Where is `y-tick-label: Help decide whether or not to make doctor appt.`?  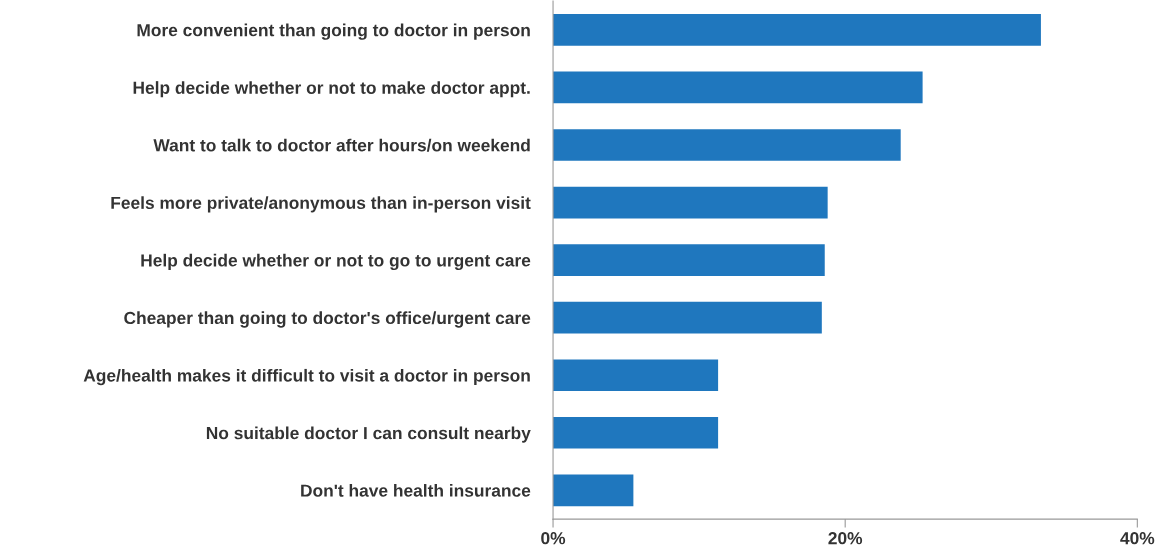
y-tick-label: Help decide whether or not to make doctor appt. is located at coordinates (331, 89).